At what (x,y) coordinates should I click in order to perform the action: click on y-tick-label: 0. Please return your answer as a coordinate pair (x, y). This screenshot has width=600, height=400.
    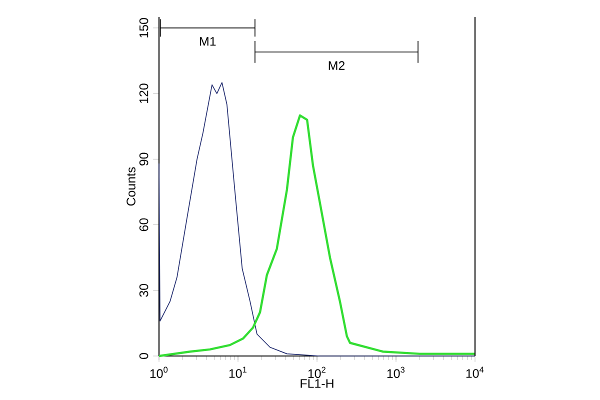
    Looking at the image, I should click on (143, 356).